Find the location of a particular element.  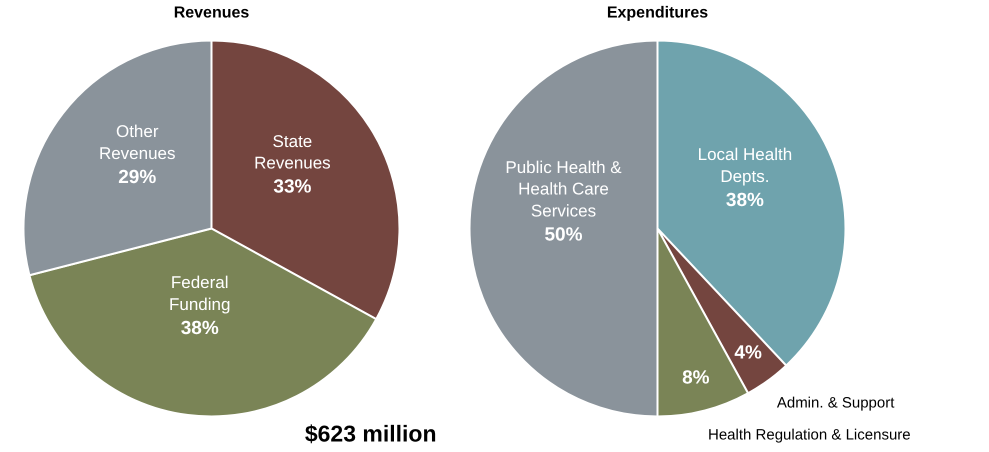

slice-label: Federal Funding is located at coordinates (199, 293).